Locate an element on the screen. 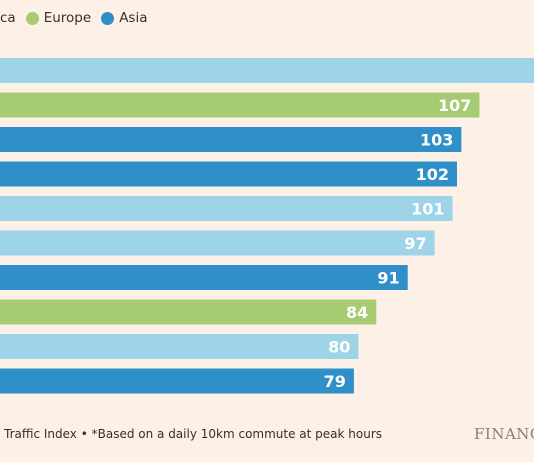  bar-value-label: 102 is located at coordinates (432, 174).